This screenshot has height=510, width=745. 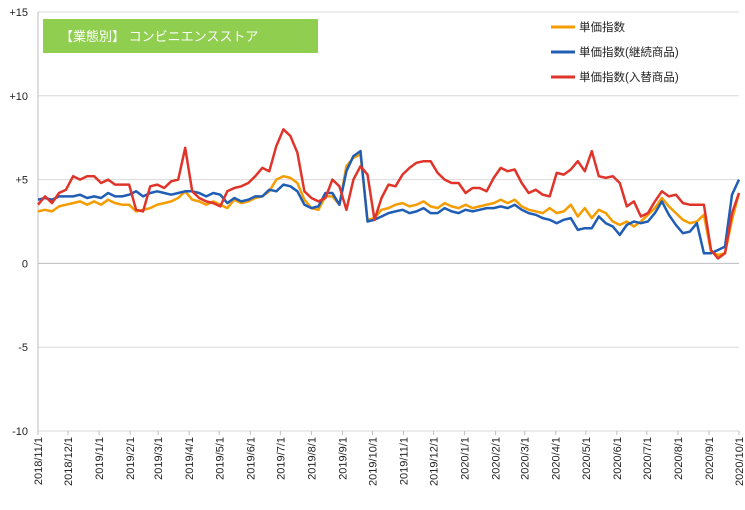 What do you see at coordinates (39, 461) in the screenshot?
I see `x-tick-label: 2018/11/1` at bounding box center [39, 461].